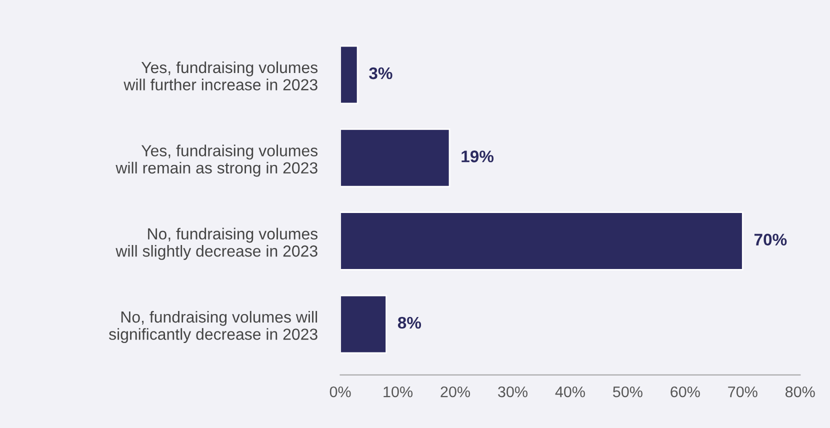 The width and height of the screenshot is (830, 428). What do you see at coordinates (217, 244) in the screenshot?
I see `y-tick-label: No, fundraising volumes will slightly decrease in 2023` at bounding box center [217, 244].